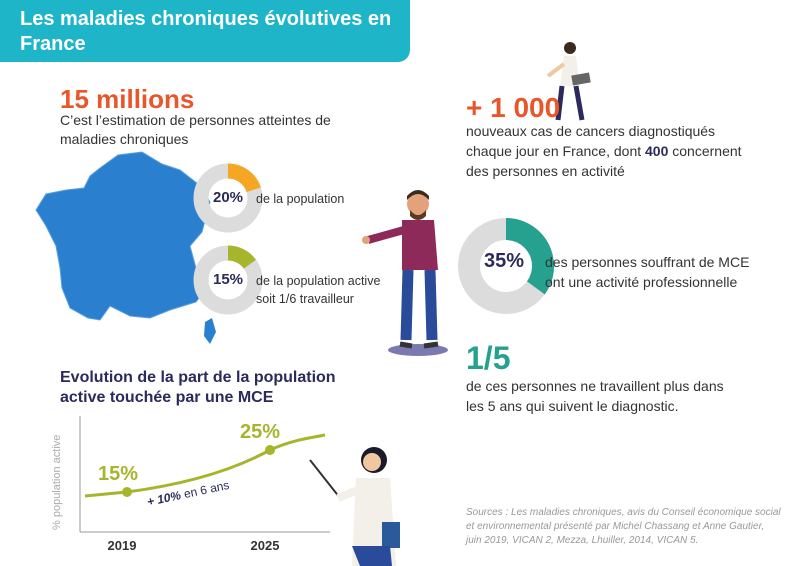  What do you see at coordinates (125, 247) in the screenshot?
I see `france-map-icon` at bounding box center [125, 247].